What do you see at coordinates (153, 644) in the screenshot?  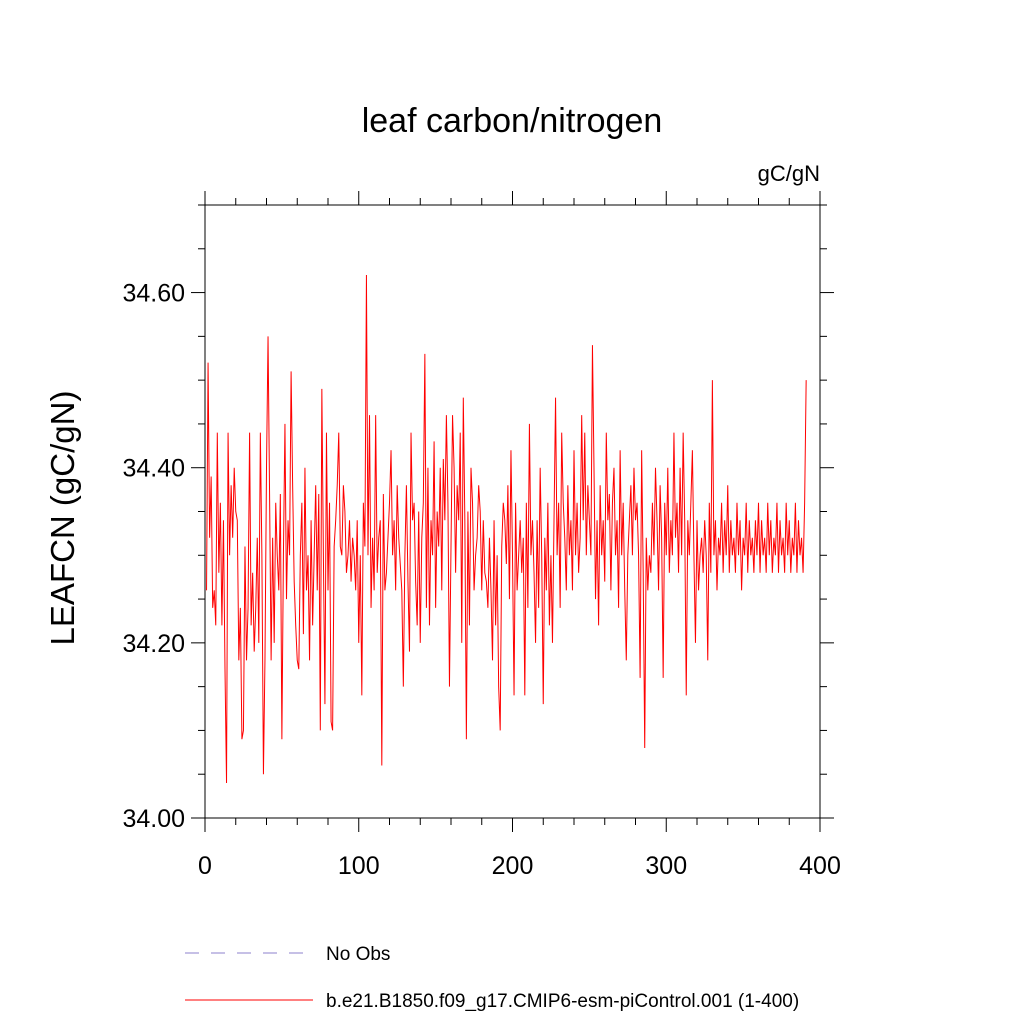 I see `y-tick-label: 34.20` at bounding box center [153, 644].